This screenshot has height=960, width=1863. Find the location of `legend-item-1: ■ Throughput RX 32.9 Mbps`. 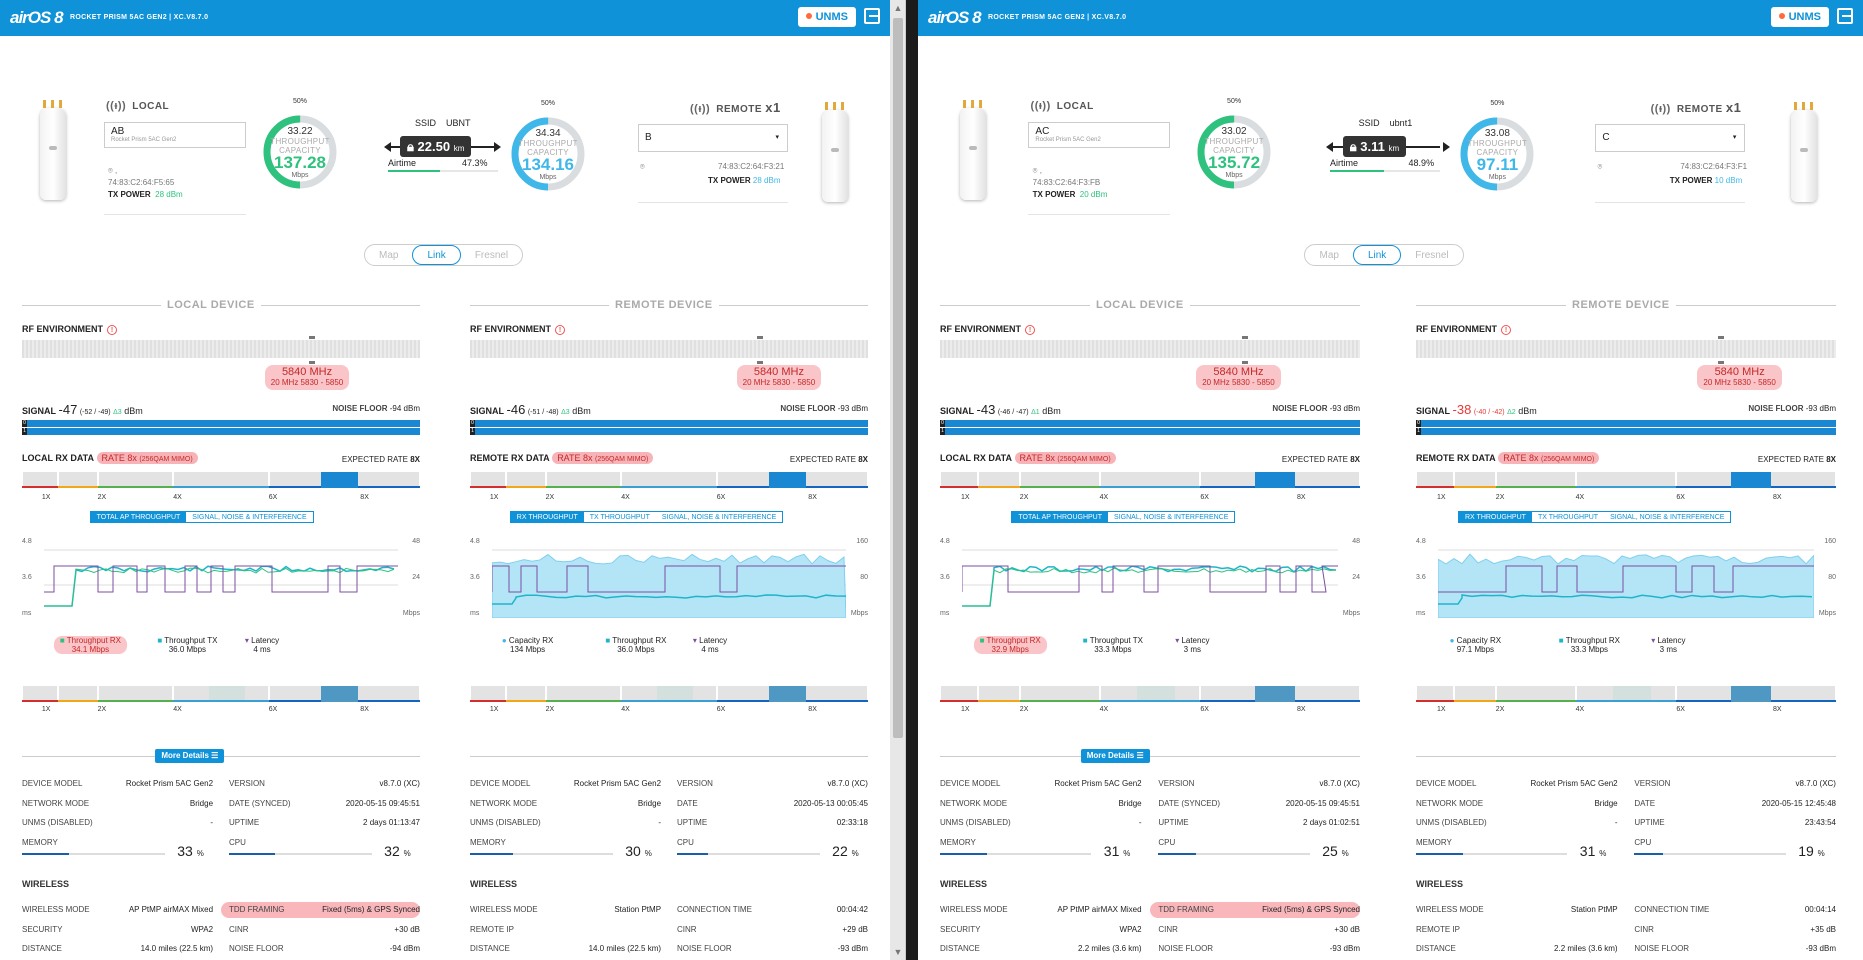

legend-item-1: ■ Throughput RX 32.9 Mbps is located at coordinates (1010, 645).